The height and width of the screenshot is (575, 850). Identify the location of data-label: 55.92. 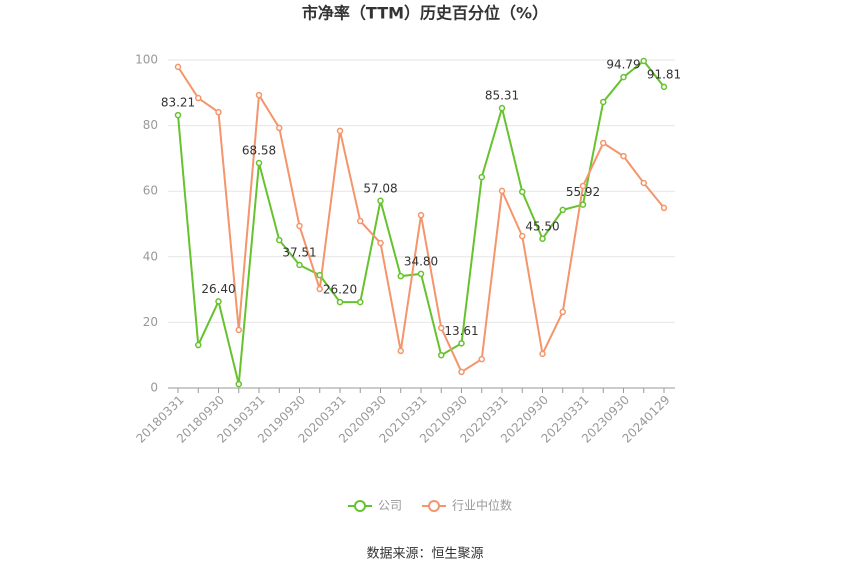
(583, 192).